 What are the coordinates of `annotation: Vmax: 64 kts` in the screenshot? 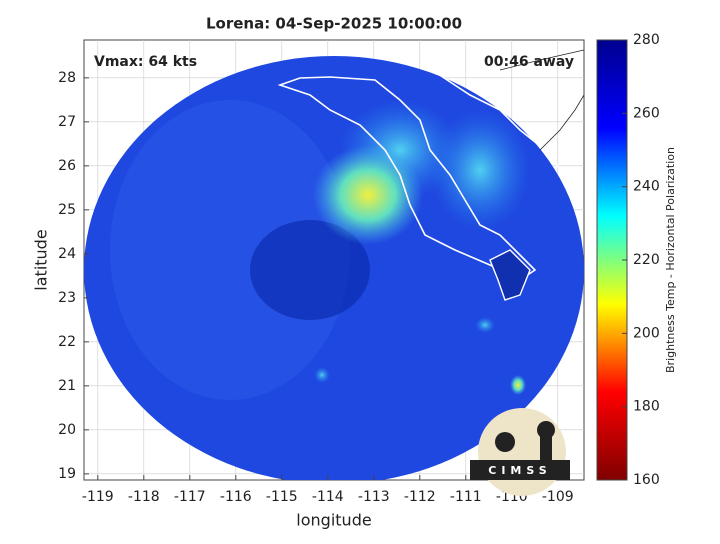 It's located at (145, 62).